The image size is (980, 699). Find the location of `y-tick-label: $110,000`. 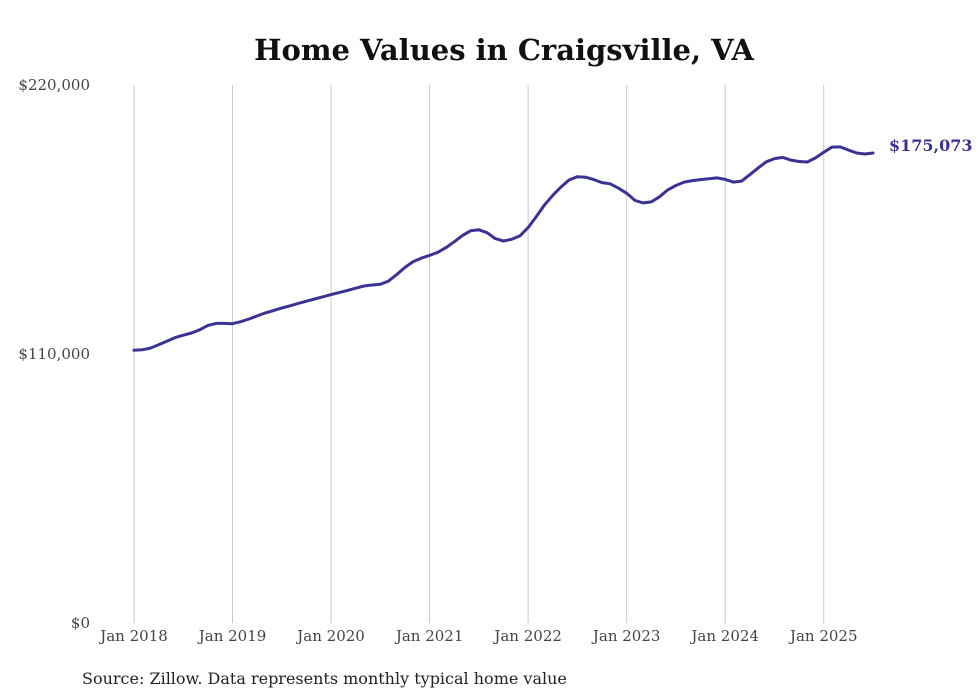

y-tick-label: $110,000 is located at coordinates (54, 354).